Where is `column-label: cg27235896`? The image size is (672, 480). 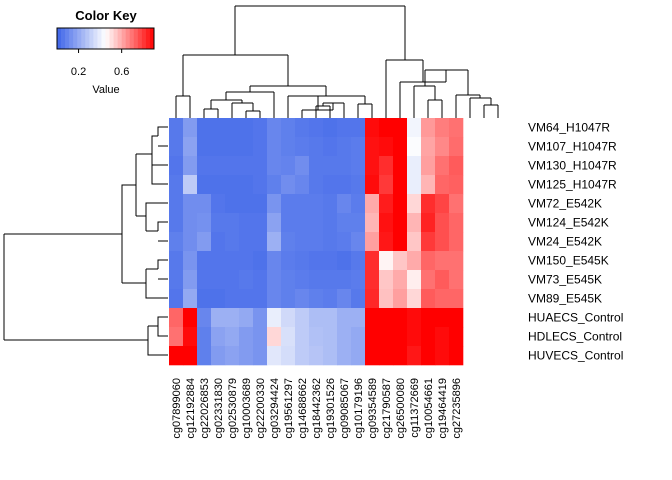
column-label: cg27235896 is located at coordinates (457, 408).